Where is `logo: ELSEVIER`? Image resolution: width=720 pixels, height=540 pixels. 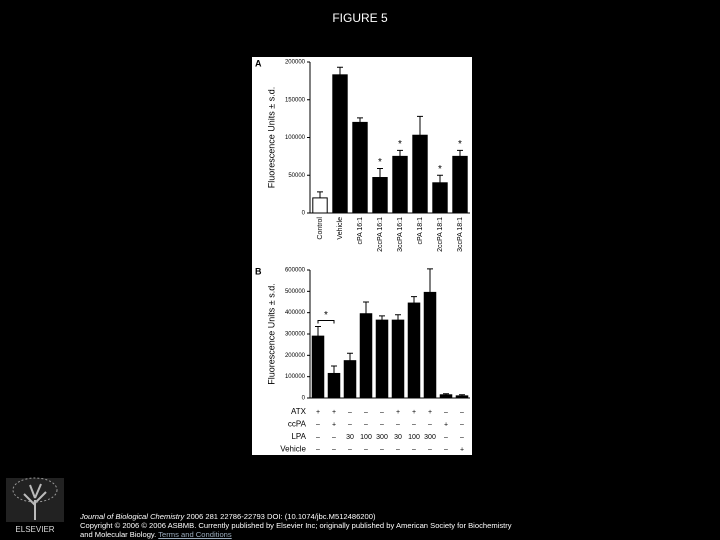 logo: ELSEVIER is located at coordinates (35, 505).